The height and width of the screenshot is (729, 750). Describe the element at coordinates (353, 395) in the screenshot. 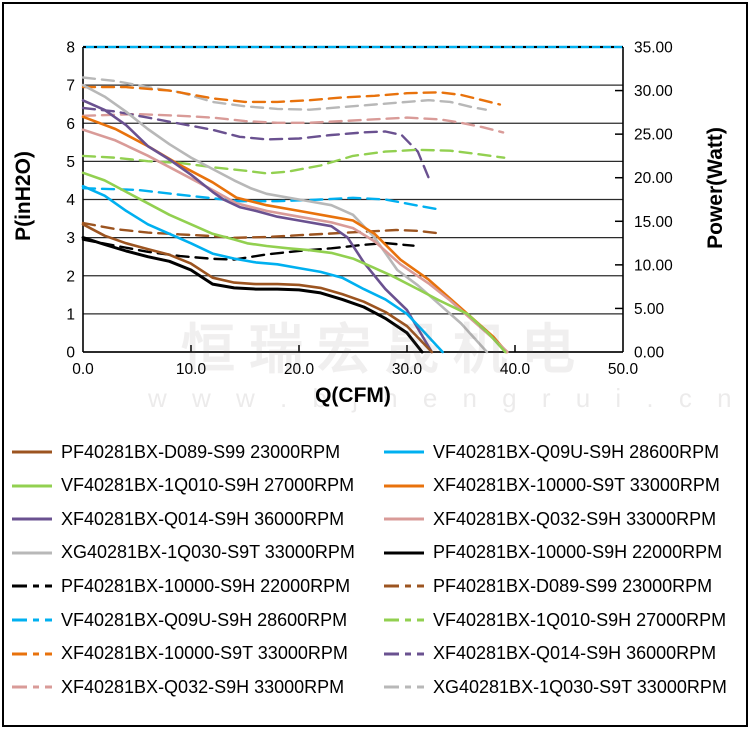

I see `x-axis-title-flow: Q(CFM)` at that location.